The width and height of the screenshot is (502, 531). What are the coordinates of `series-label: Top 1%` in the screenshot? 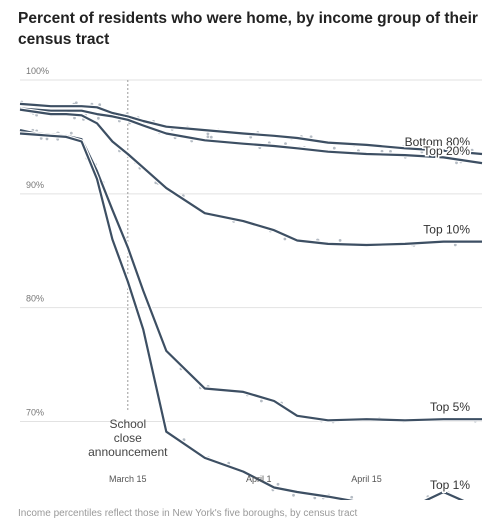 It's located at (450, 485).